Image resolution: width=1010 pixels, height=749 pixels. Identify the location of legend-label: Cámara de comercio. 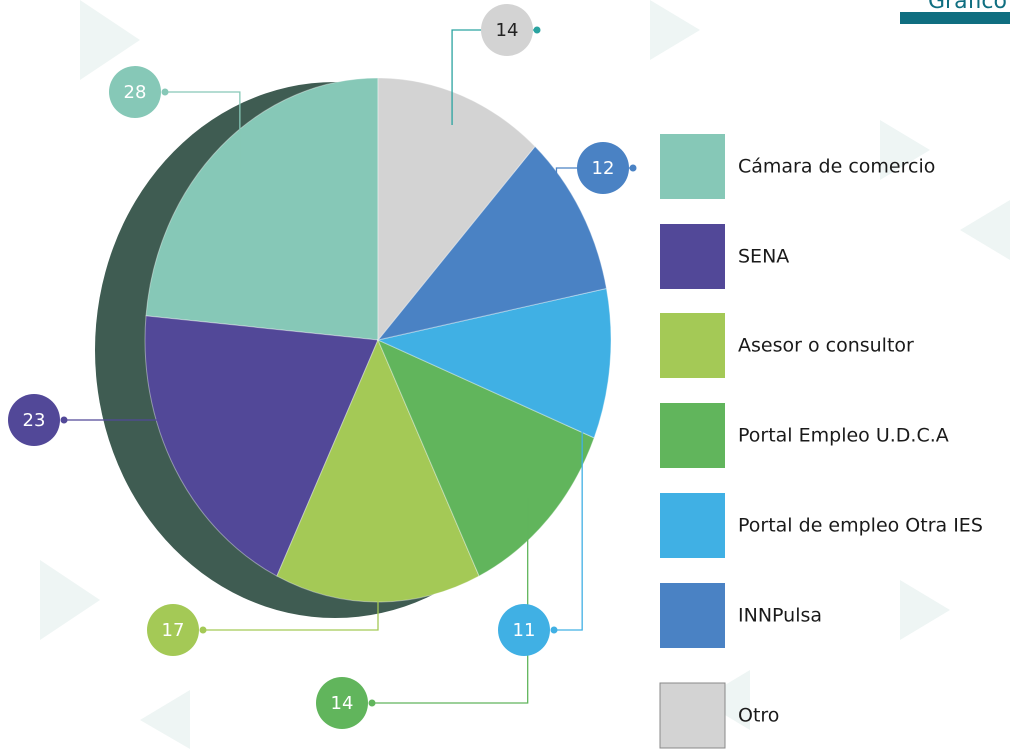
(836, 167).